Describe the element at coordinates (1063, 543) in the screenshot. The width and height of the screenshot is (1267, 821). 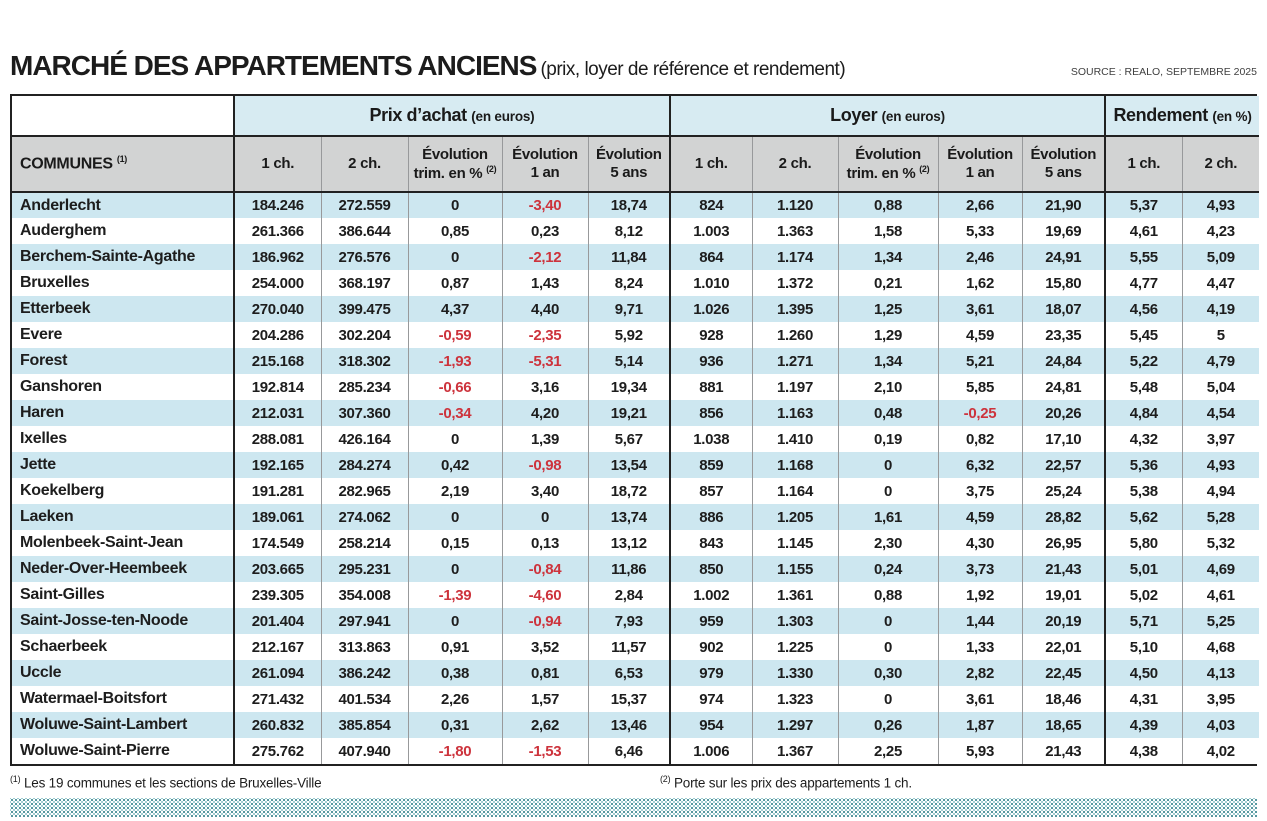
I see `value-cell: 26,95` at that location.